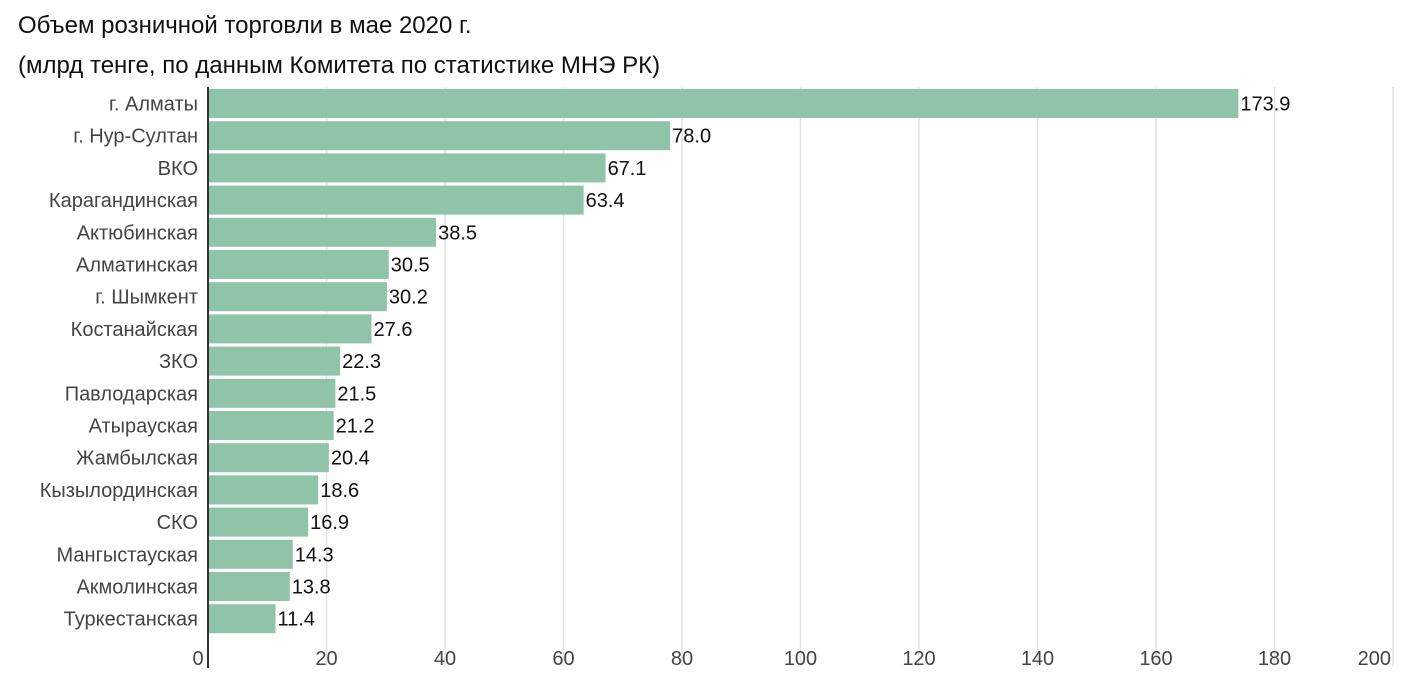  Describe the element at coordinates (178, 169) in the screenshot. I see `category-label: ВКО` at that location.